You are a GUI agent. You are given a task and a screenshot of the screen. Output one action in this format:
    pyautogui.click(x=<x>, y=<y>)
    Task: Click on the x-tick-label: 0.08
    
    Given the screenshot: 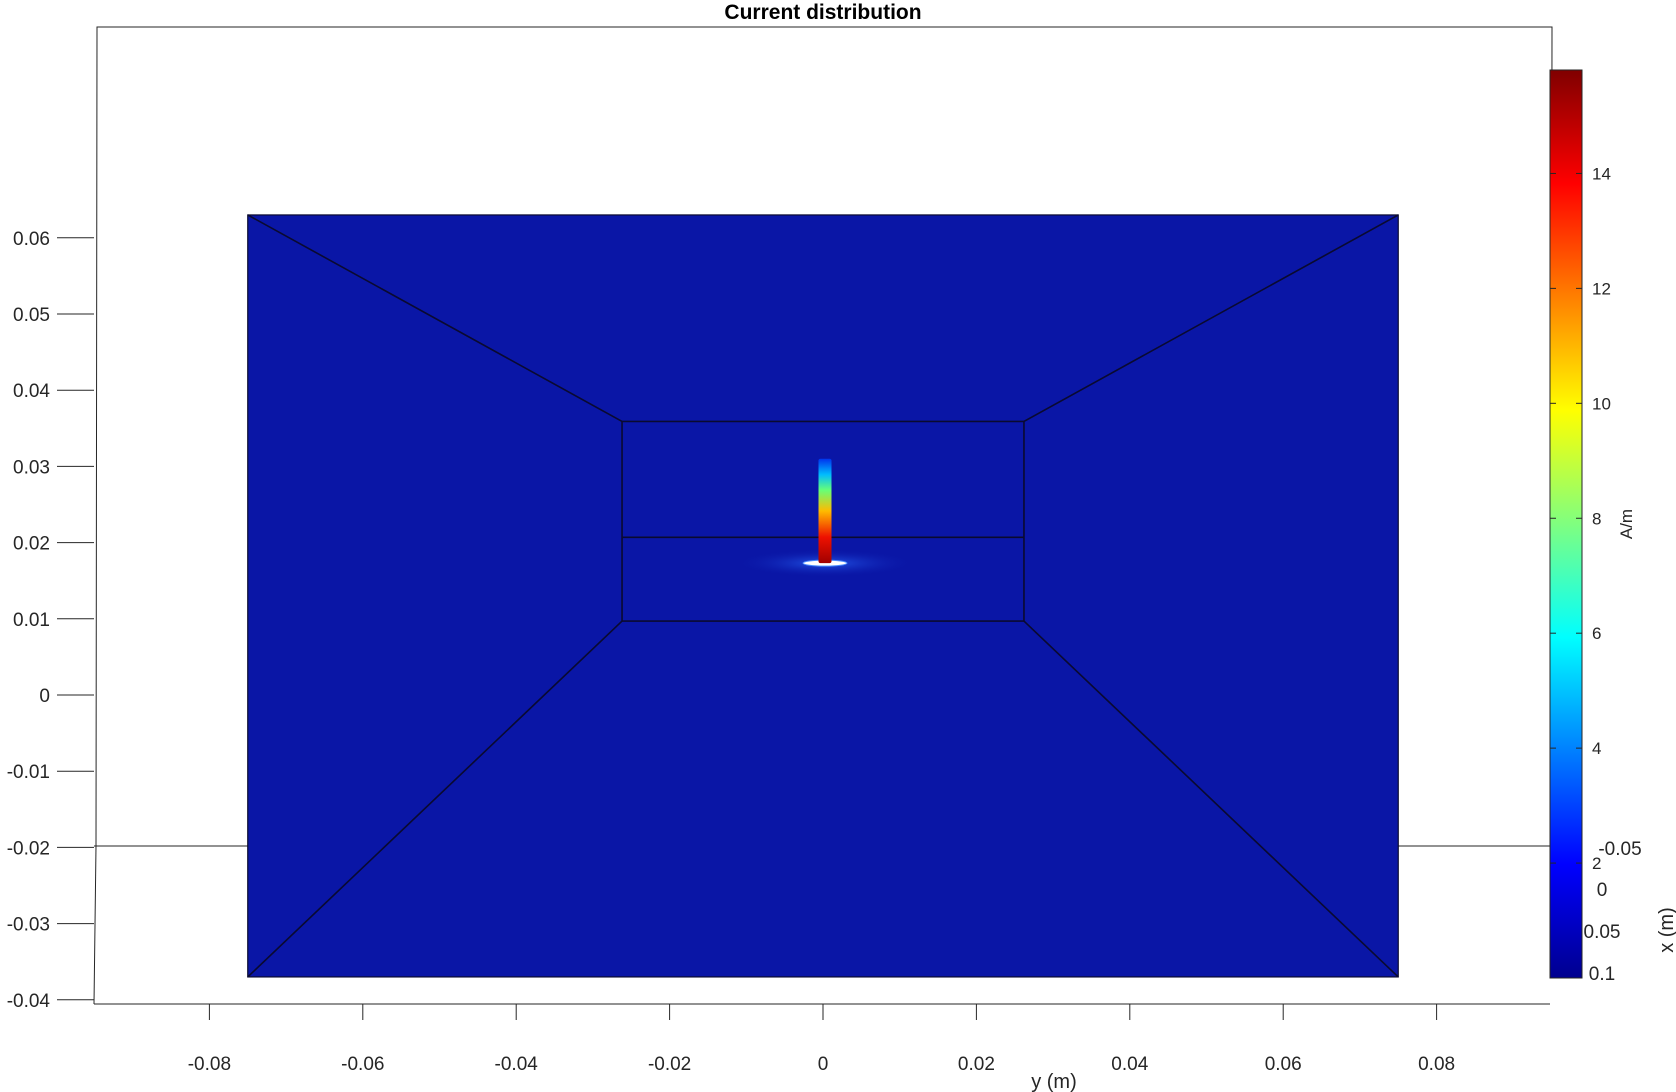 What is the action you would take?
    pyautogui.click(x=1436, y=1064)
    